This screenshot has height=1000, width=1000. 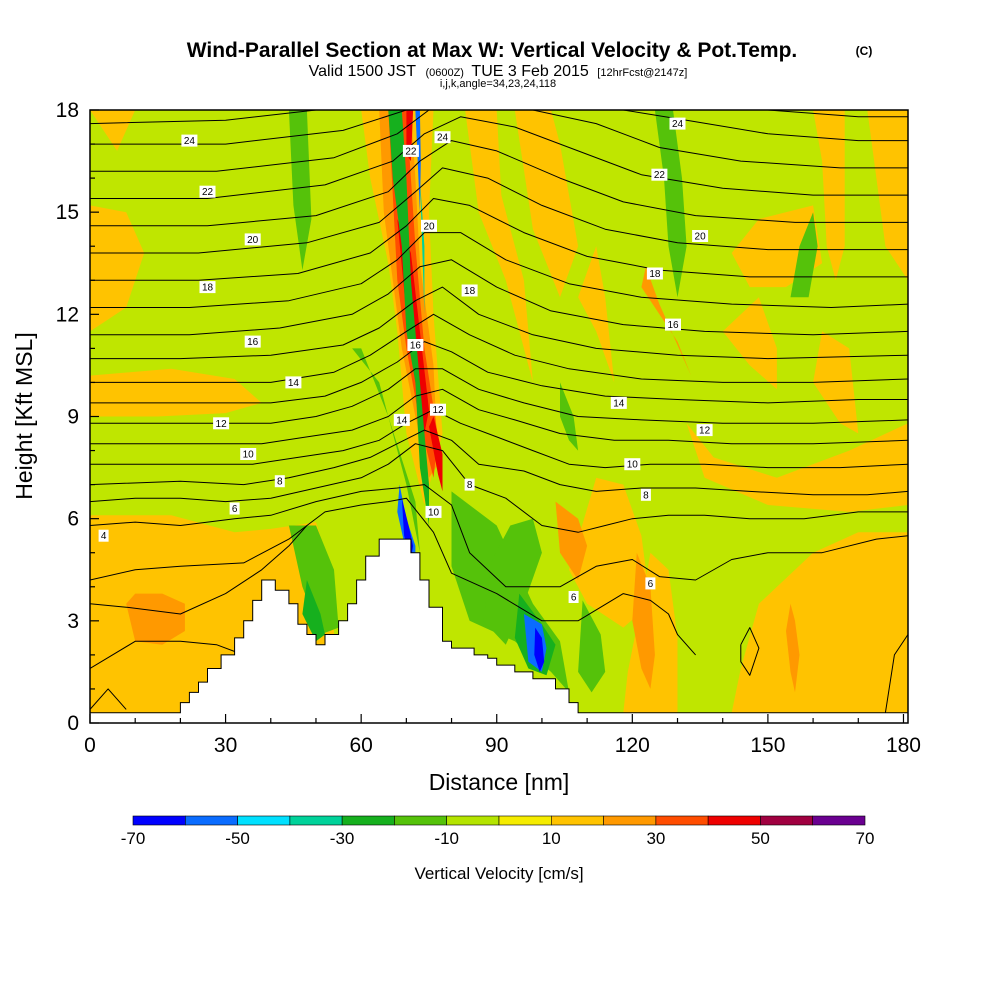 What do you see at coordinates (360, 745) in the screenshot?
I see `x-tick-label-2: 60` at bounding box center [360, 745].